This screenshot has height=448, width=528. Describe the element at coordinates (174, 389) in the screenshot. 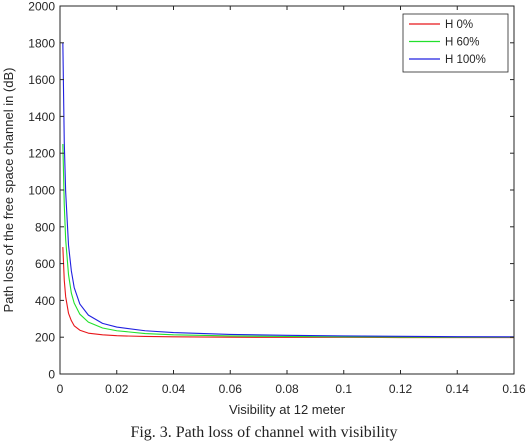

I see `x-tick-label: 0.04` at that location.